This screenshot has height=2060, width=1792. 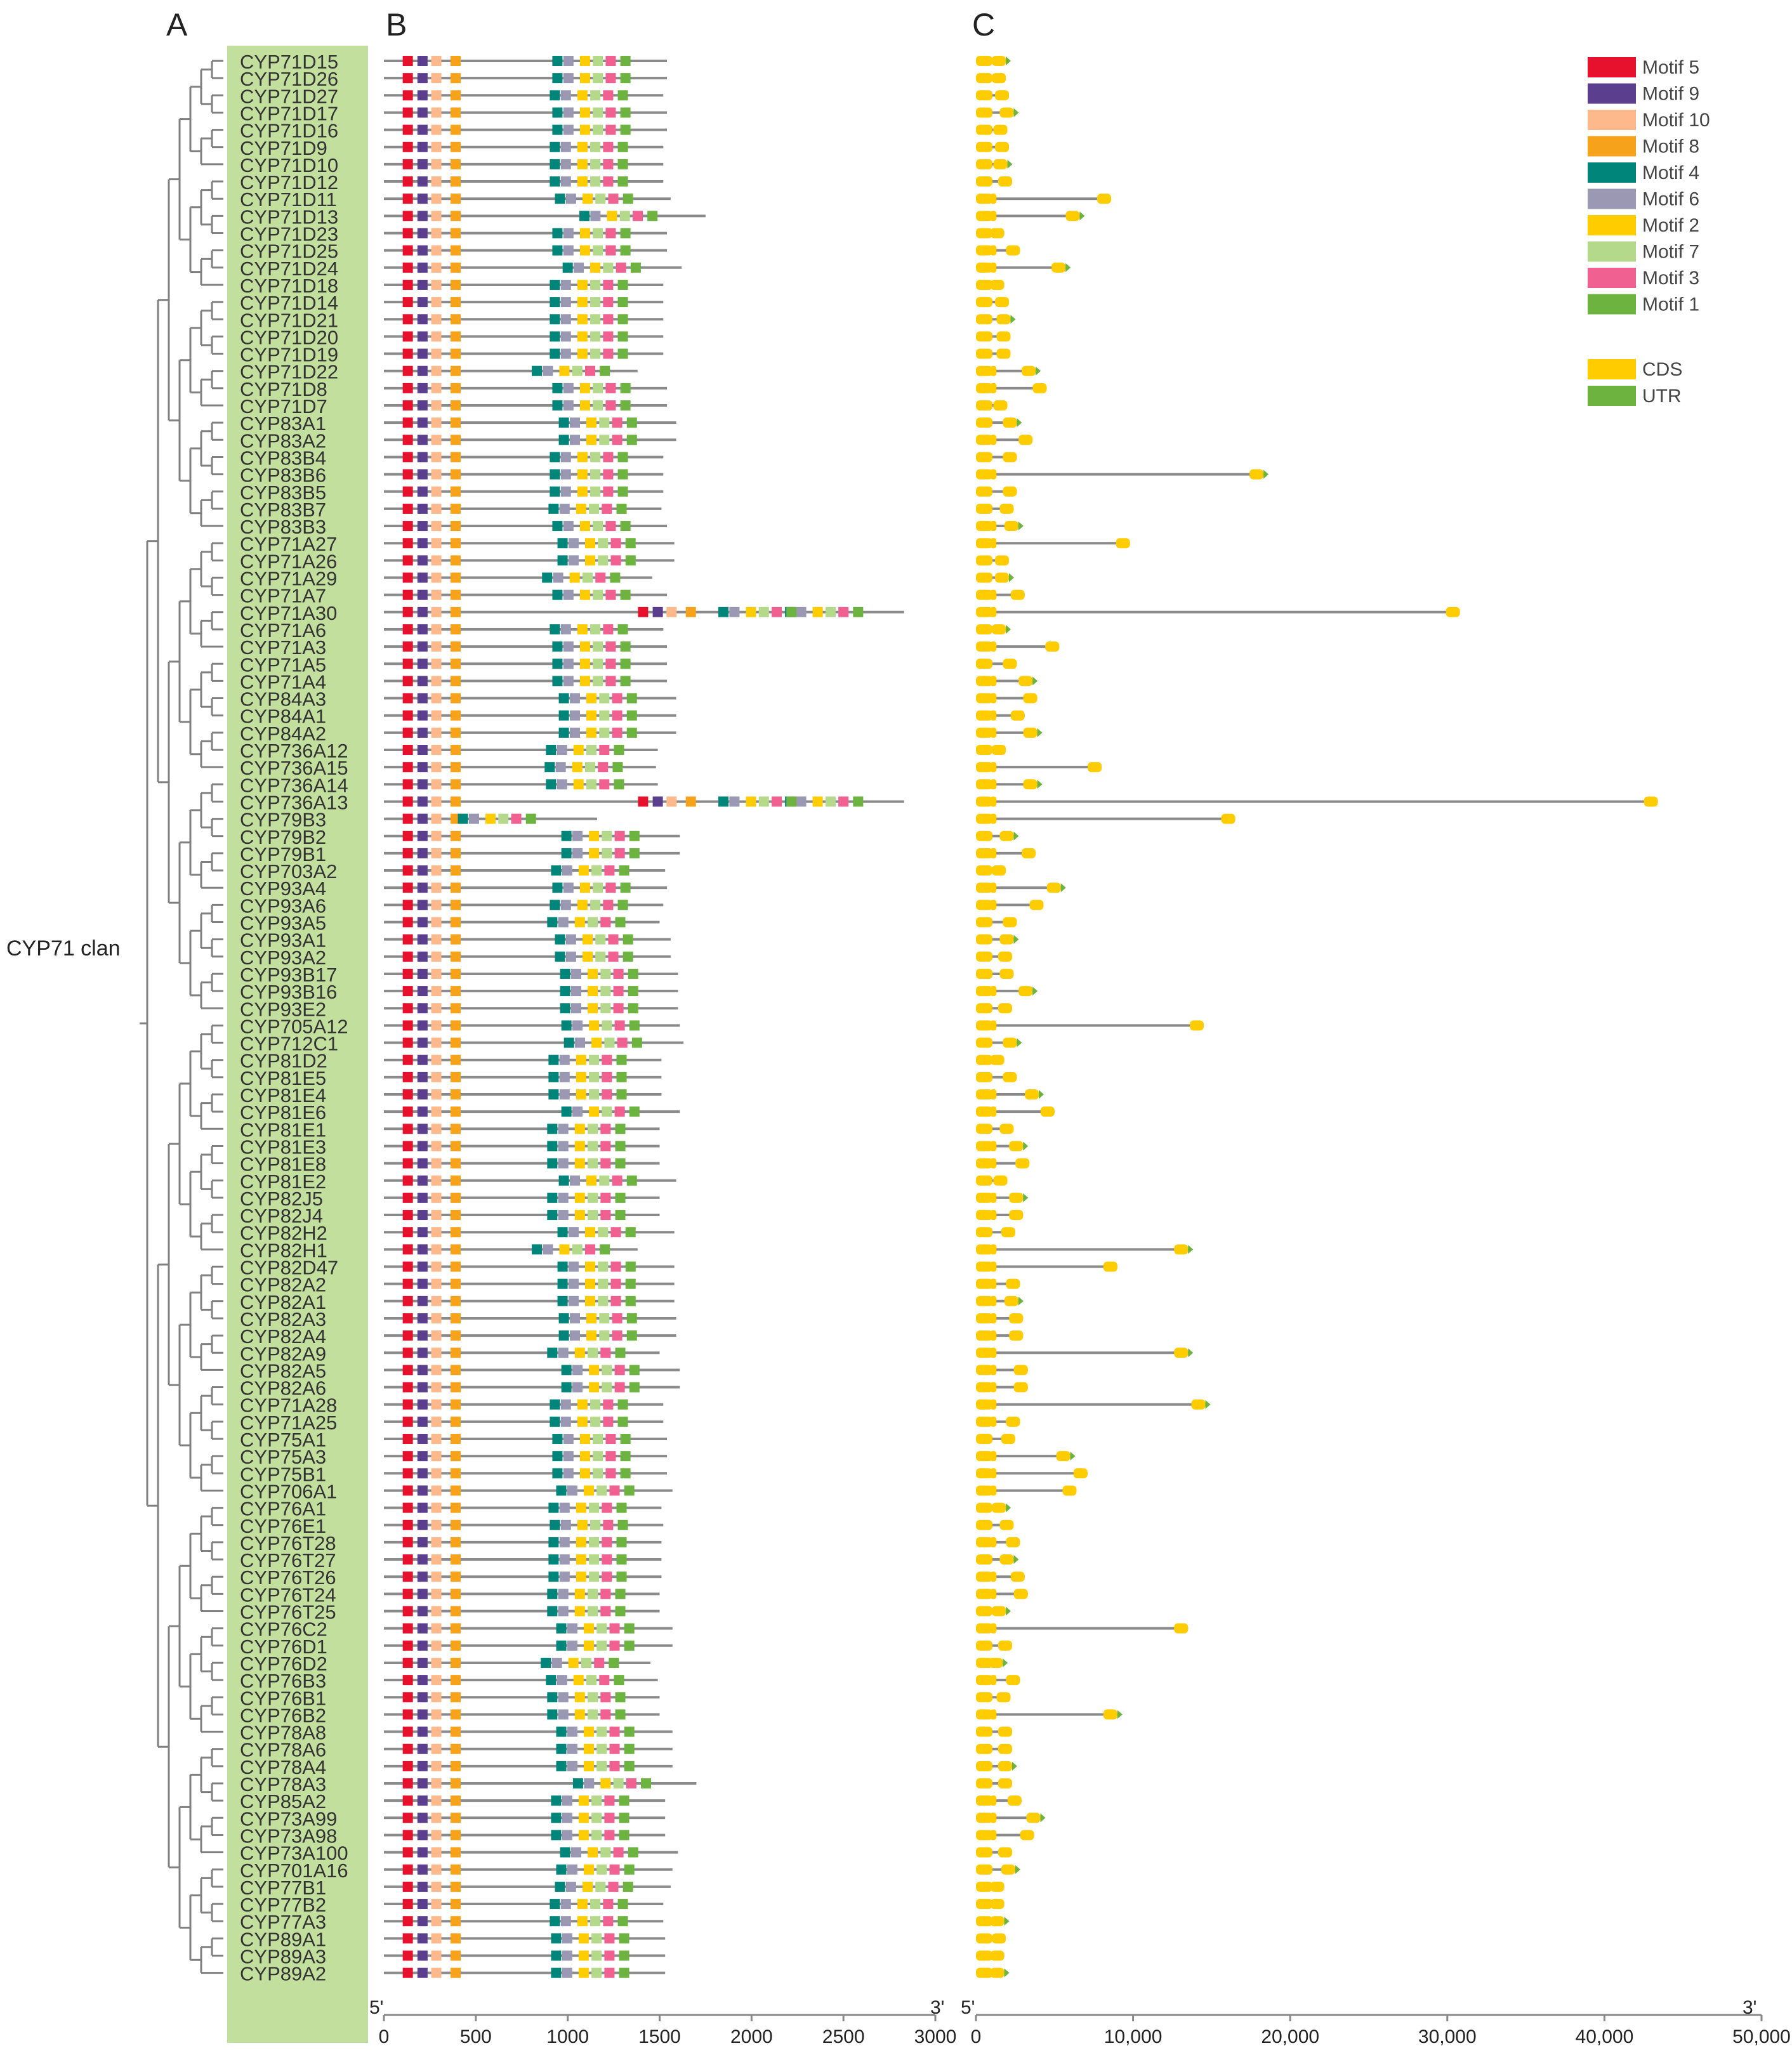 I want to click on legend-label: Motif 10, so click(x=1676, y=121).